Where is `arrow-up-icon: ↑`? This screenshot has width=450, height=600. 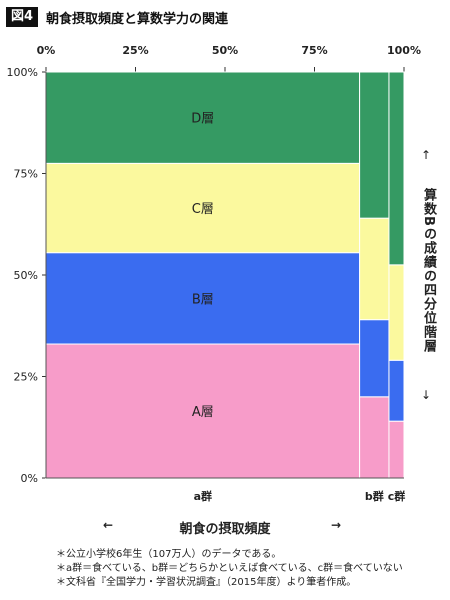 arrow-up-icon: ↑ is located at coordinates (426, 155).